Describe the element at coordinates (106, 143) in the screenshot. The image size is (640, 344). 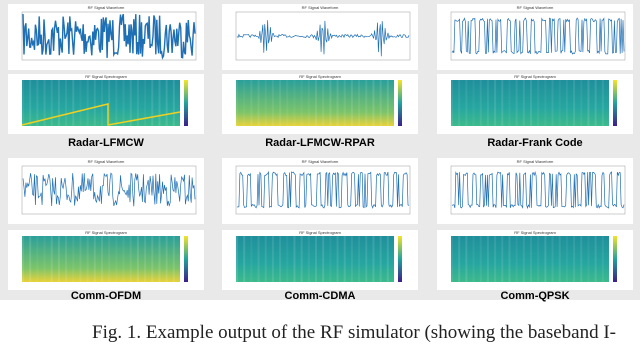
I see `panel-label: Radar-LFMCW` at that location.